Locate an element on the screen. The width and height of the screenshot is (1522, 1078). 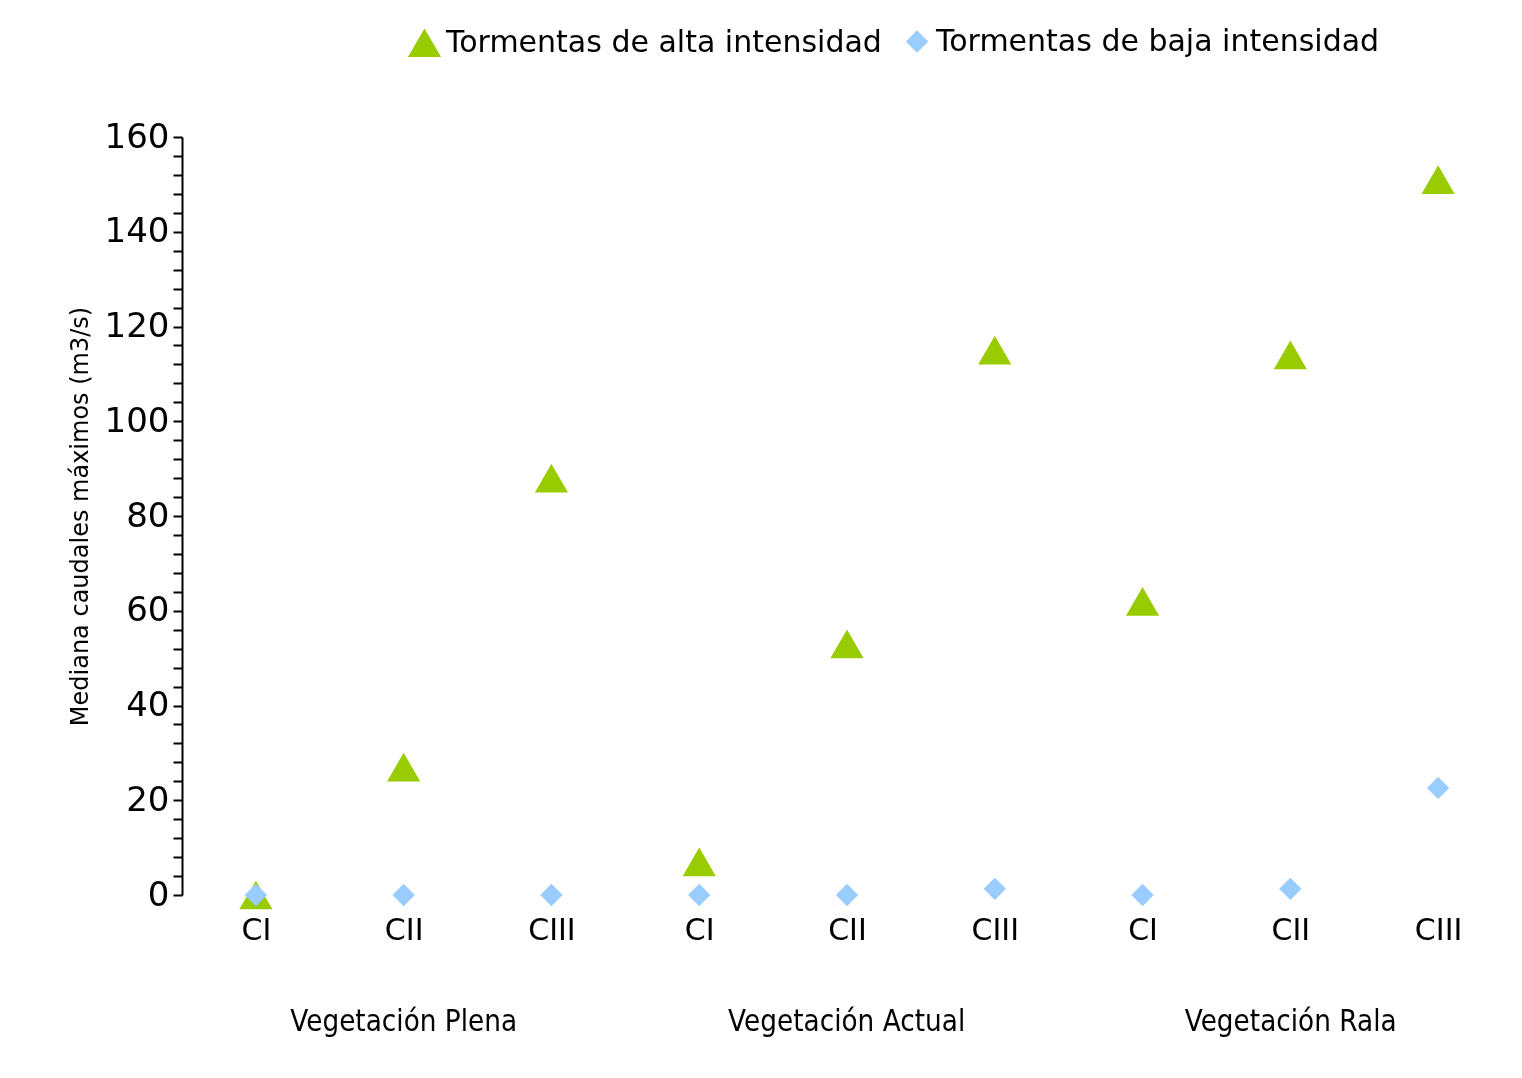
y-tick-label: 80 is located at coordinates (148, 514).